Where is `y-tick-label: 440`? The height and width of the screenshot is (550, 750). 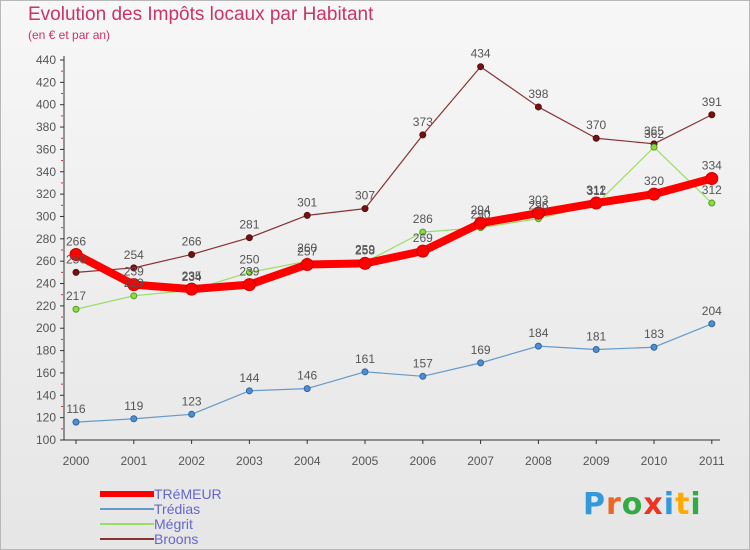
y-tick-label: 440 is located at coordinates (46, 60).